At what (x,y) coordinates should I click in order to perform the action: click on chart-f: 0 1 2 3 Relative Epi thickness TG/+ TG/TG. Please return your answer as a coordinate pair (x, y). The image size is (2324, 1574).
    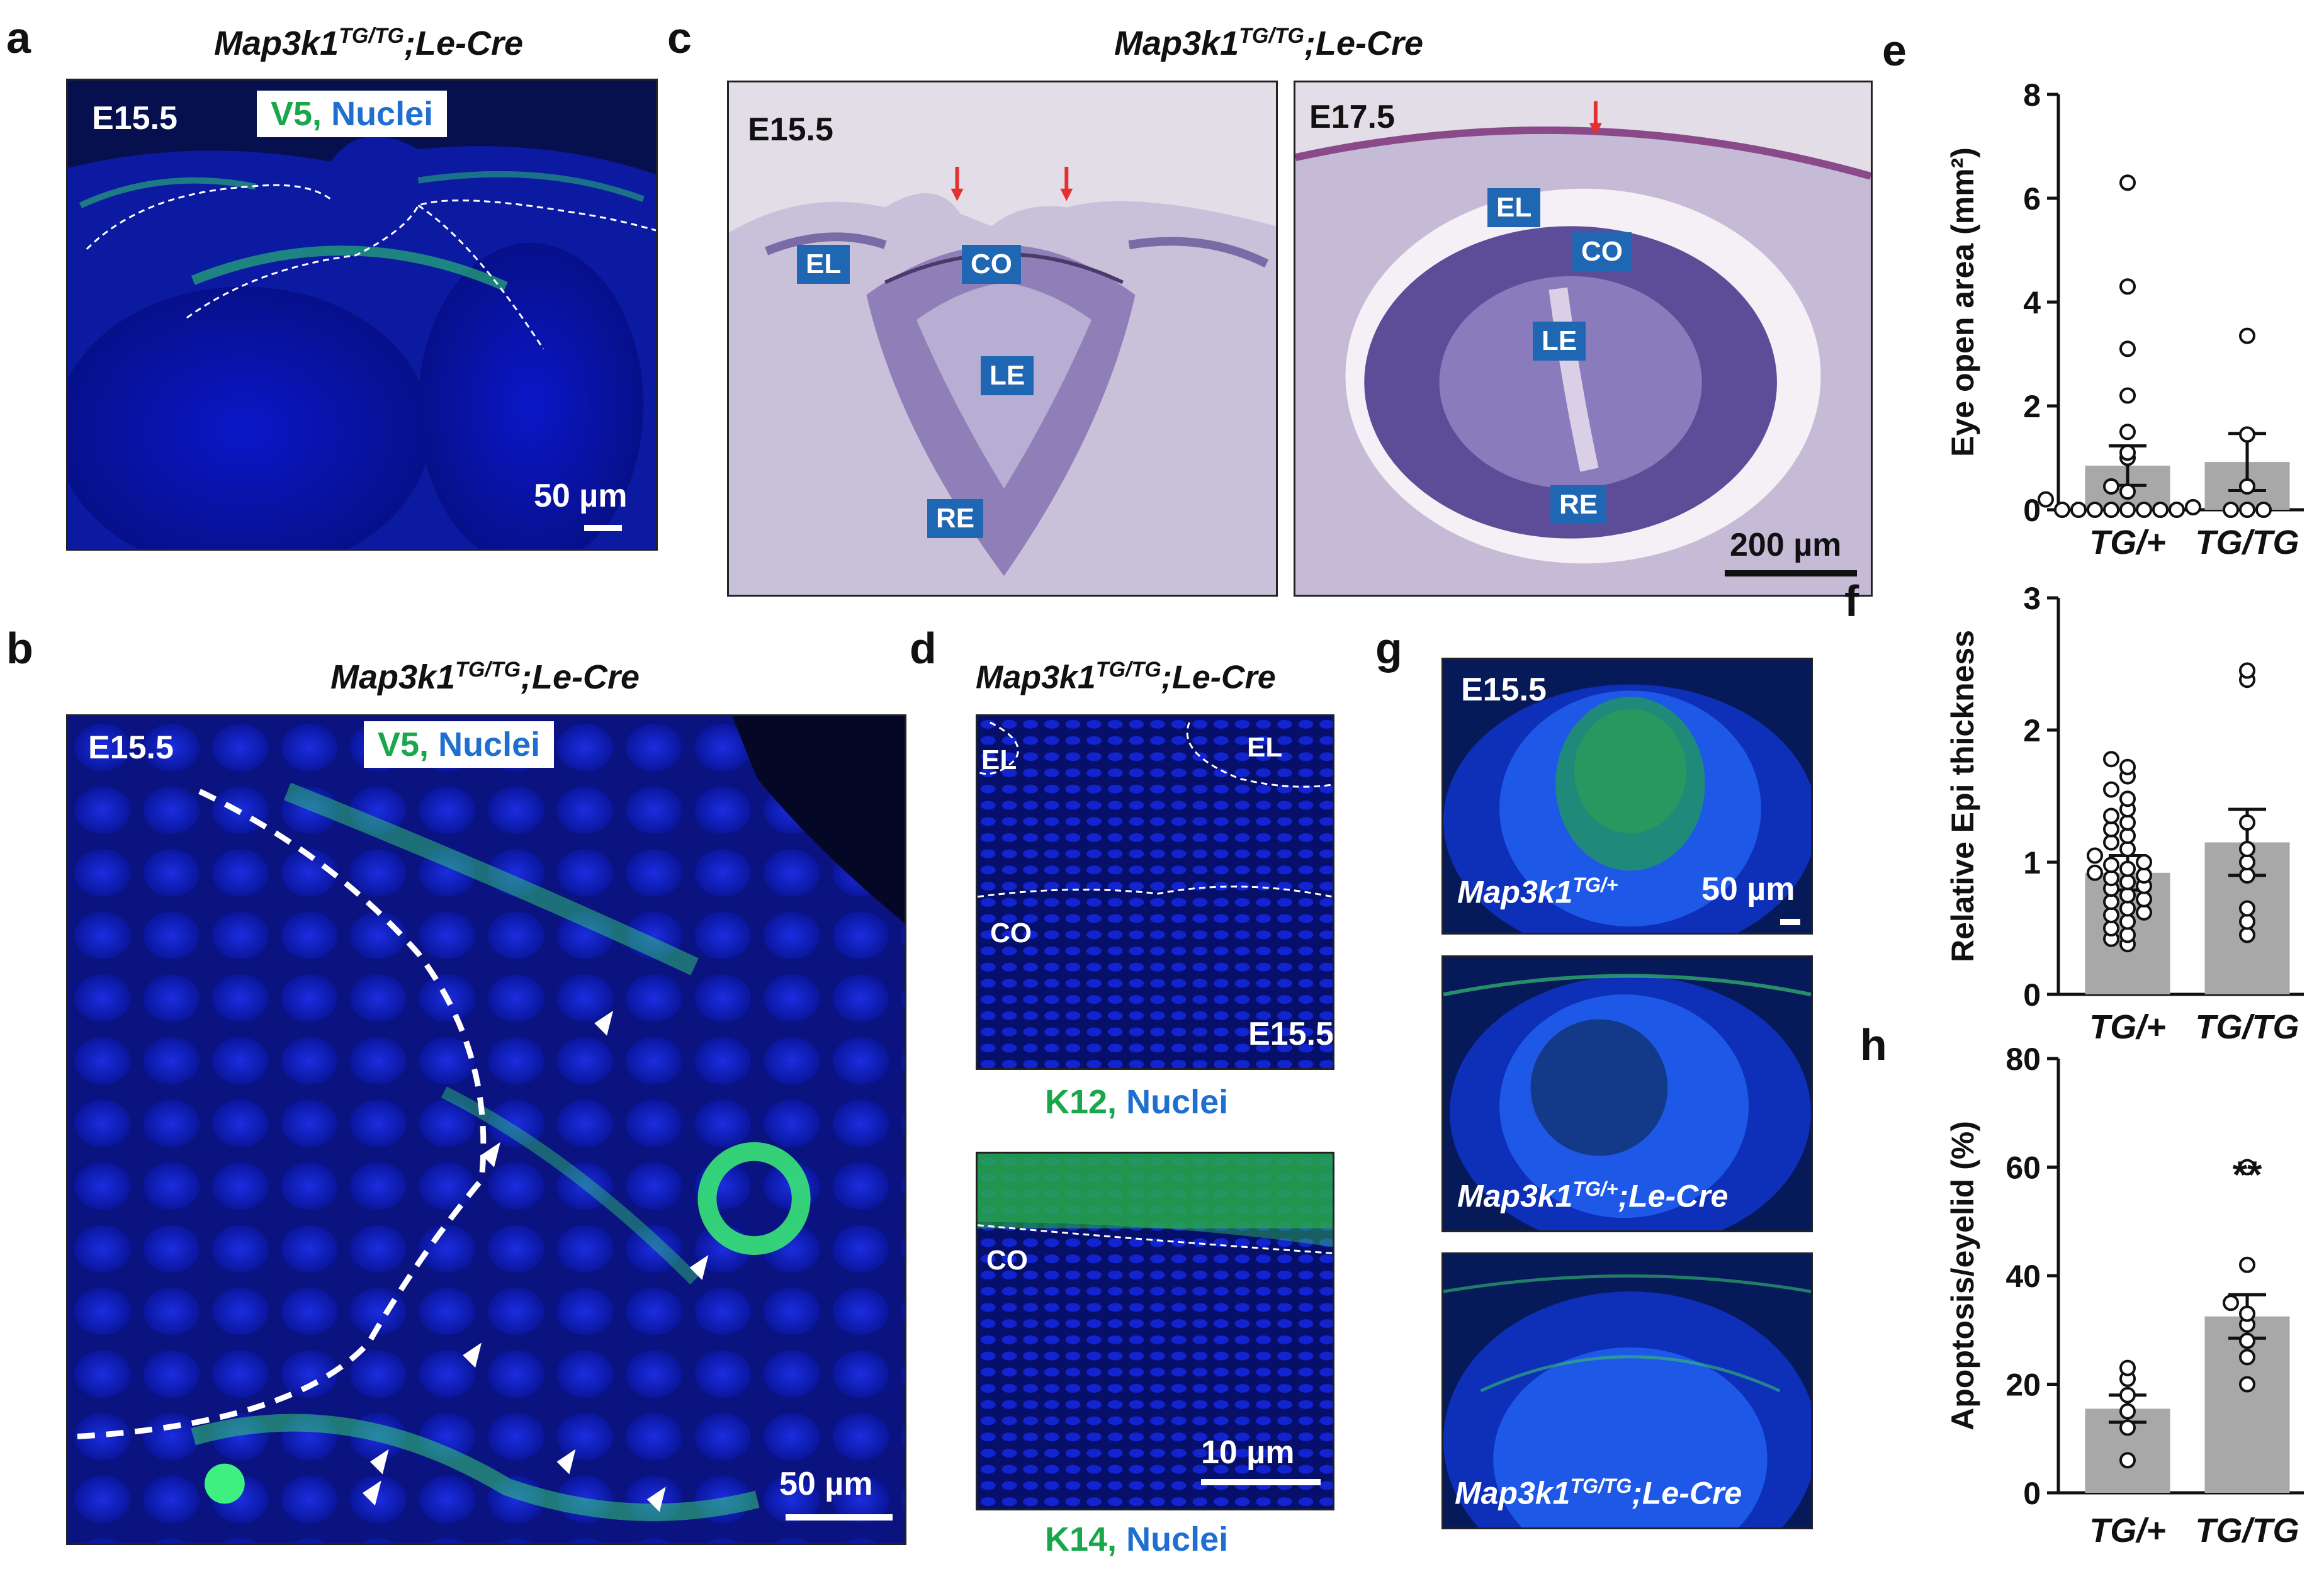
    Looking at the image, I should click on (2115, 816).